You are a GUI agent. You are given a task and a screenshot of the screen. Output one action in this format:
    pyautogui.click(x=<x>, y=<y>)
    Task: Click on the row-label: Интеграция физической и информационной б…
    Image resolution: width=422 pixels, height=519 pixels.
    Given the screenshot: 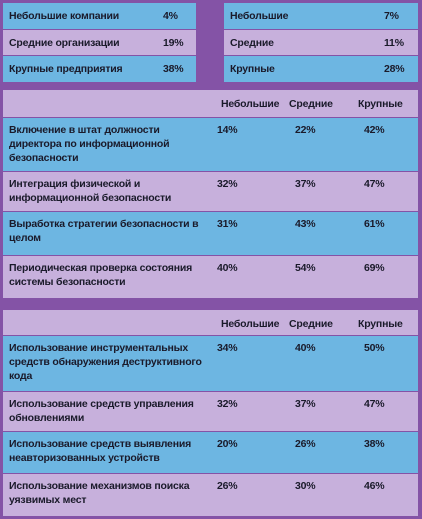 What is the action you would take?
    pyautogui.click(x=90, y=191)
    